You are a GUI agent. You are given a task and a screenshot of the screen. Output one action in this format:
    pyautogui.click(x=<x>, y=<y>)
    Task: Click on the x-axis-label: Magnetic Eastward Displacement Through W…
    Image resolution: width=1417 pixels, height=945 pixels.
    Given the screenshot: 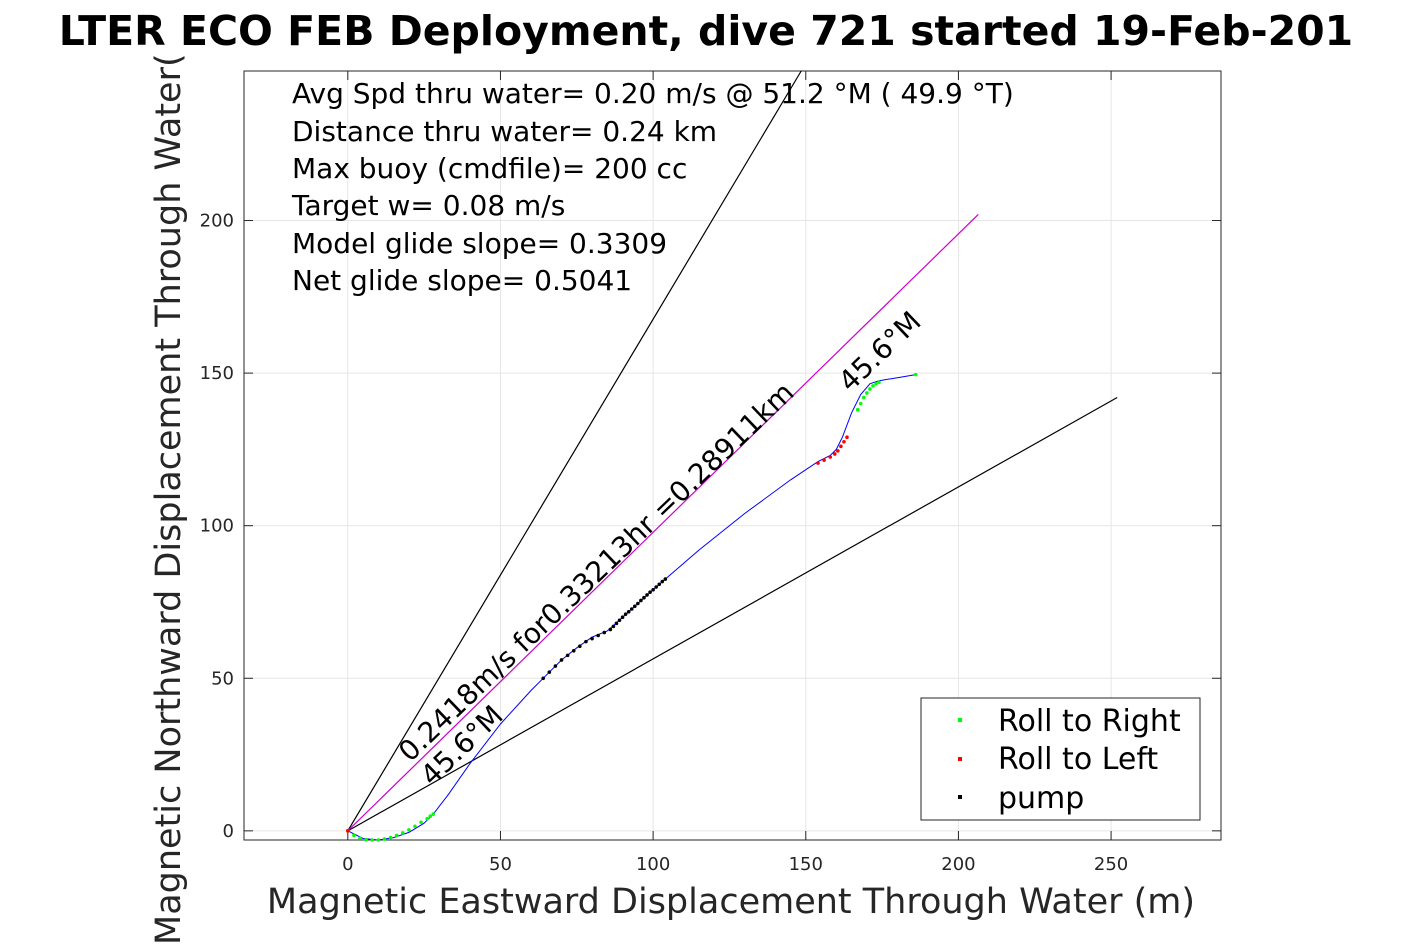 What is the action you would take?
    pyautogui.click(x=731, y=902)
    